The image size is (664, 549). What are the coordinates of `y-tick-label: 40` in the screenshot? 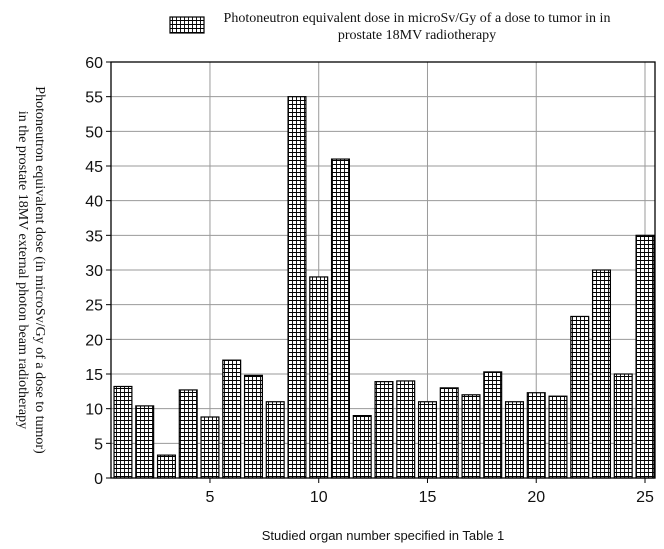 It's located at (94, 202).